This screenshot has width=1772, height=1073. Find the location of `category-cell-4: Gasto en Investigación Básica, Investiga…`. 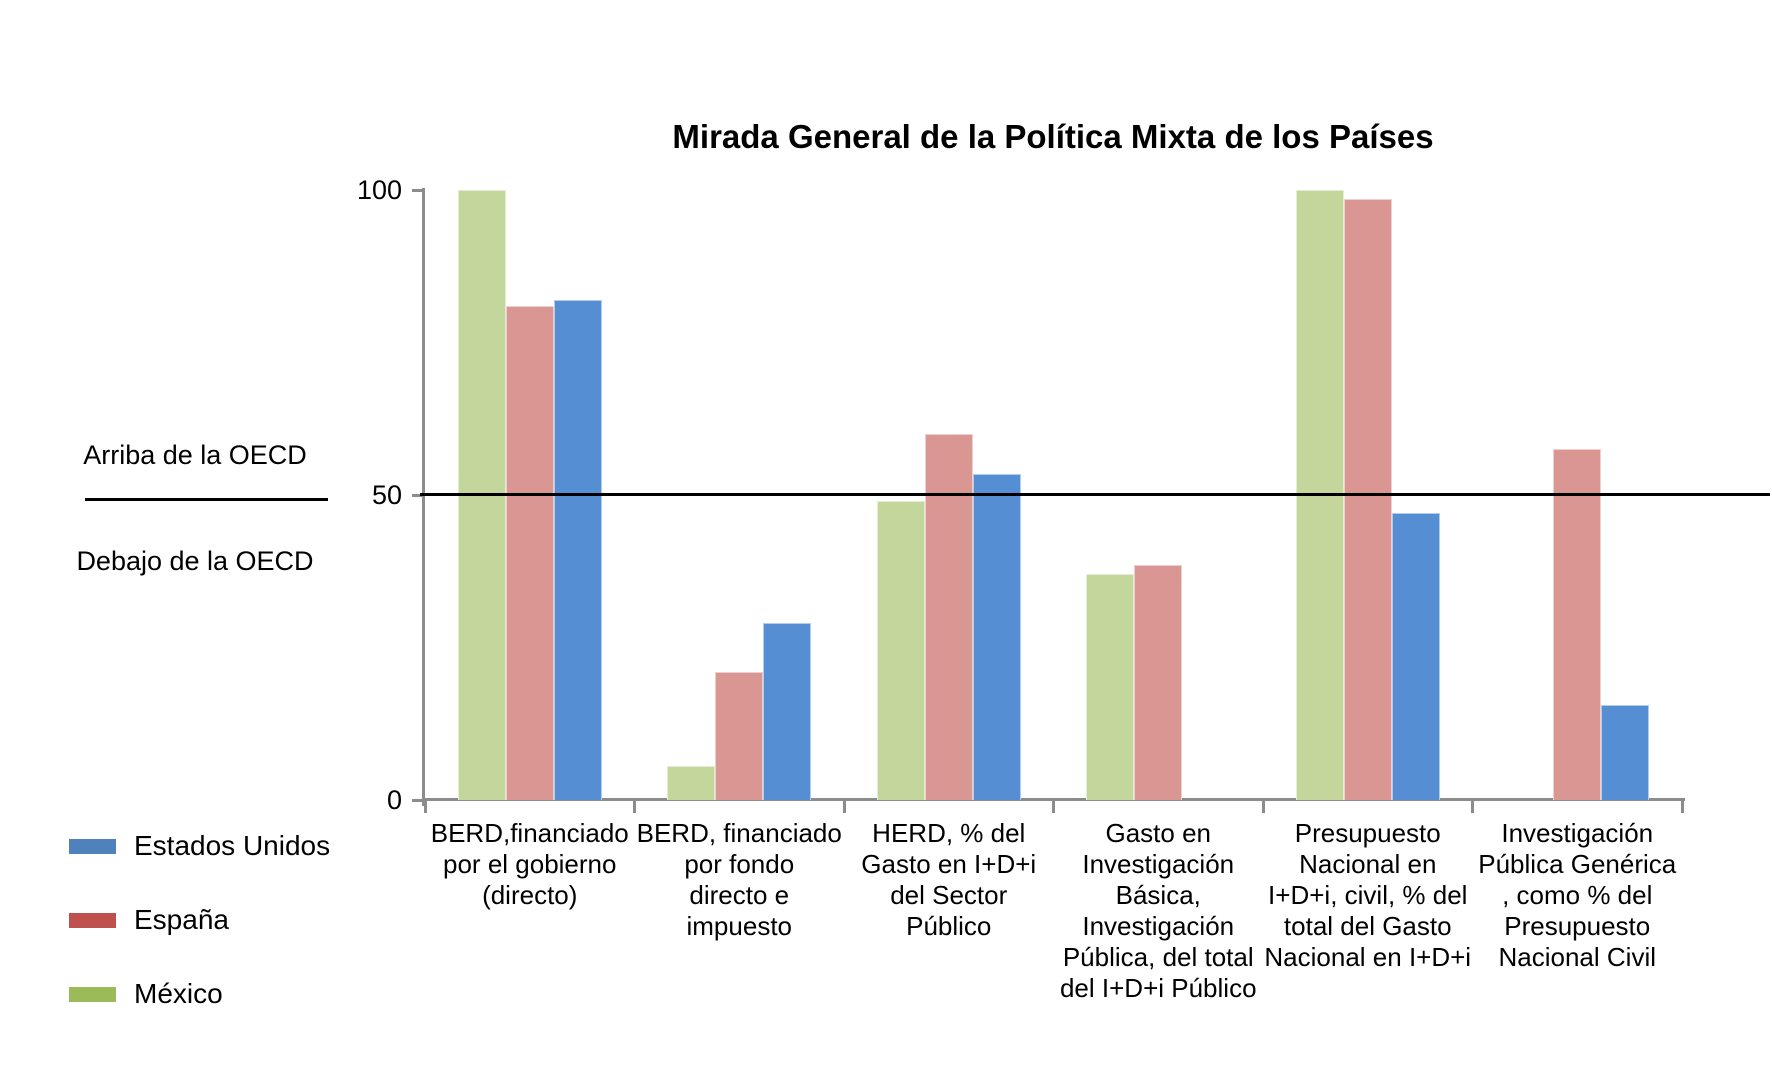

category-cell-4: Gasto en Investigación Básica, Investiga… is located at coordinates (1159, 596).